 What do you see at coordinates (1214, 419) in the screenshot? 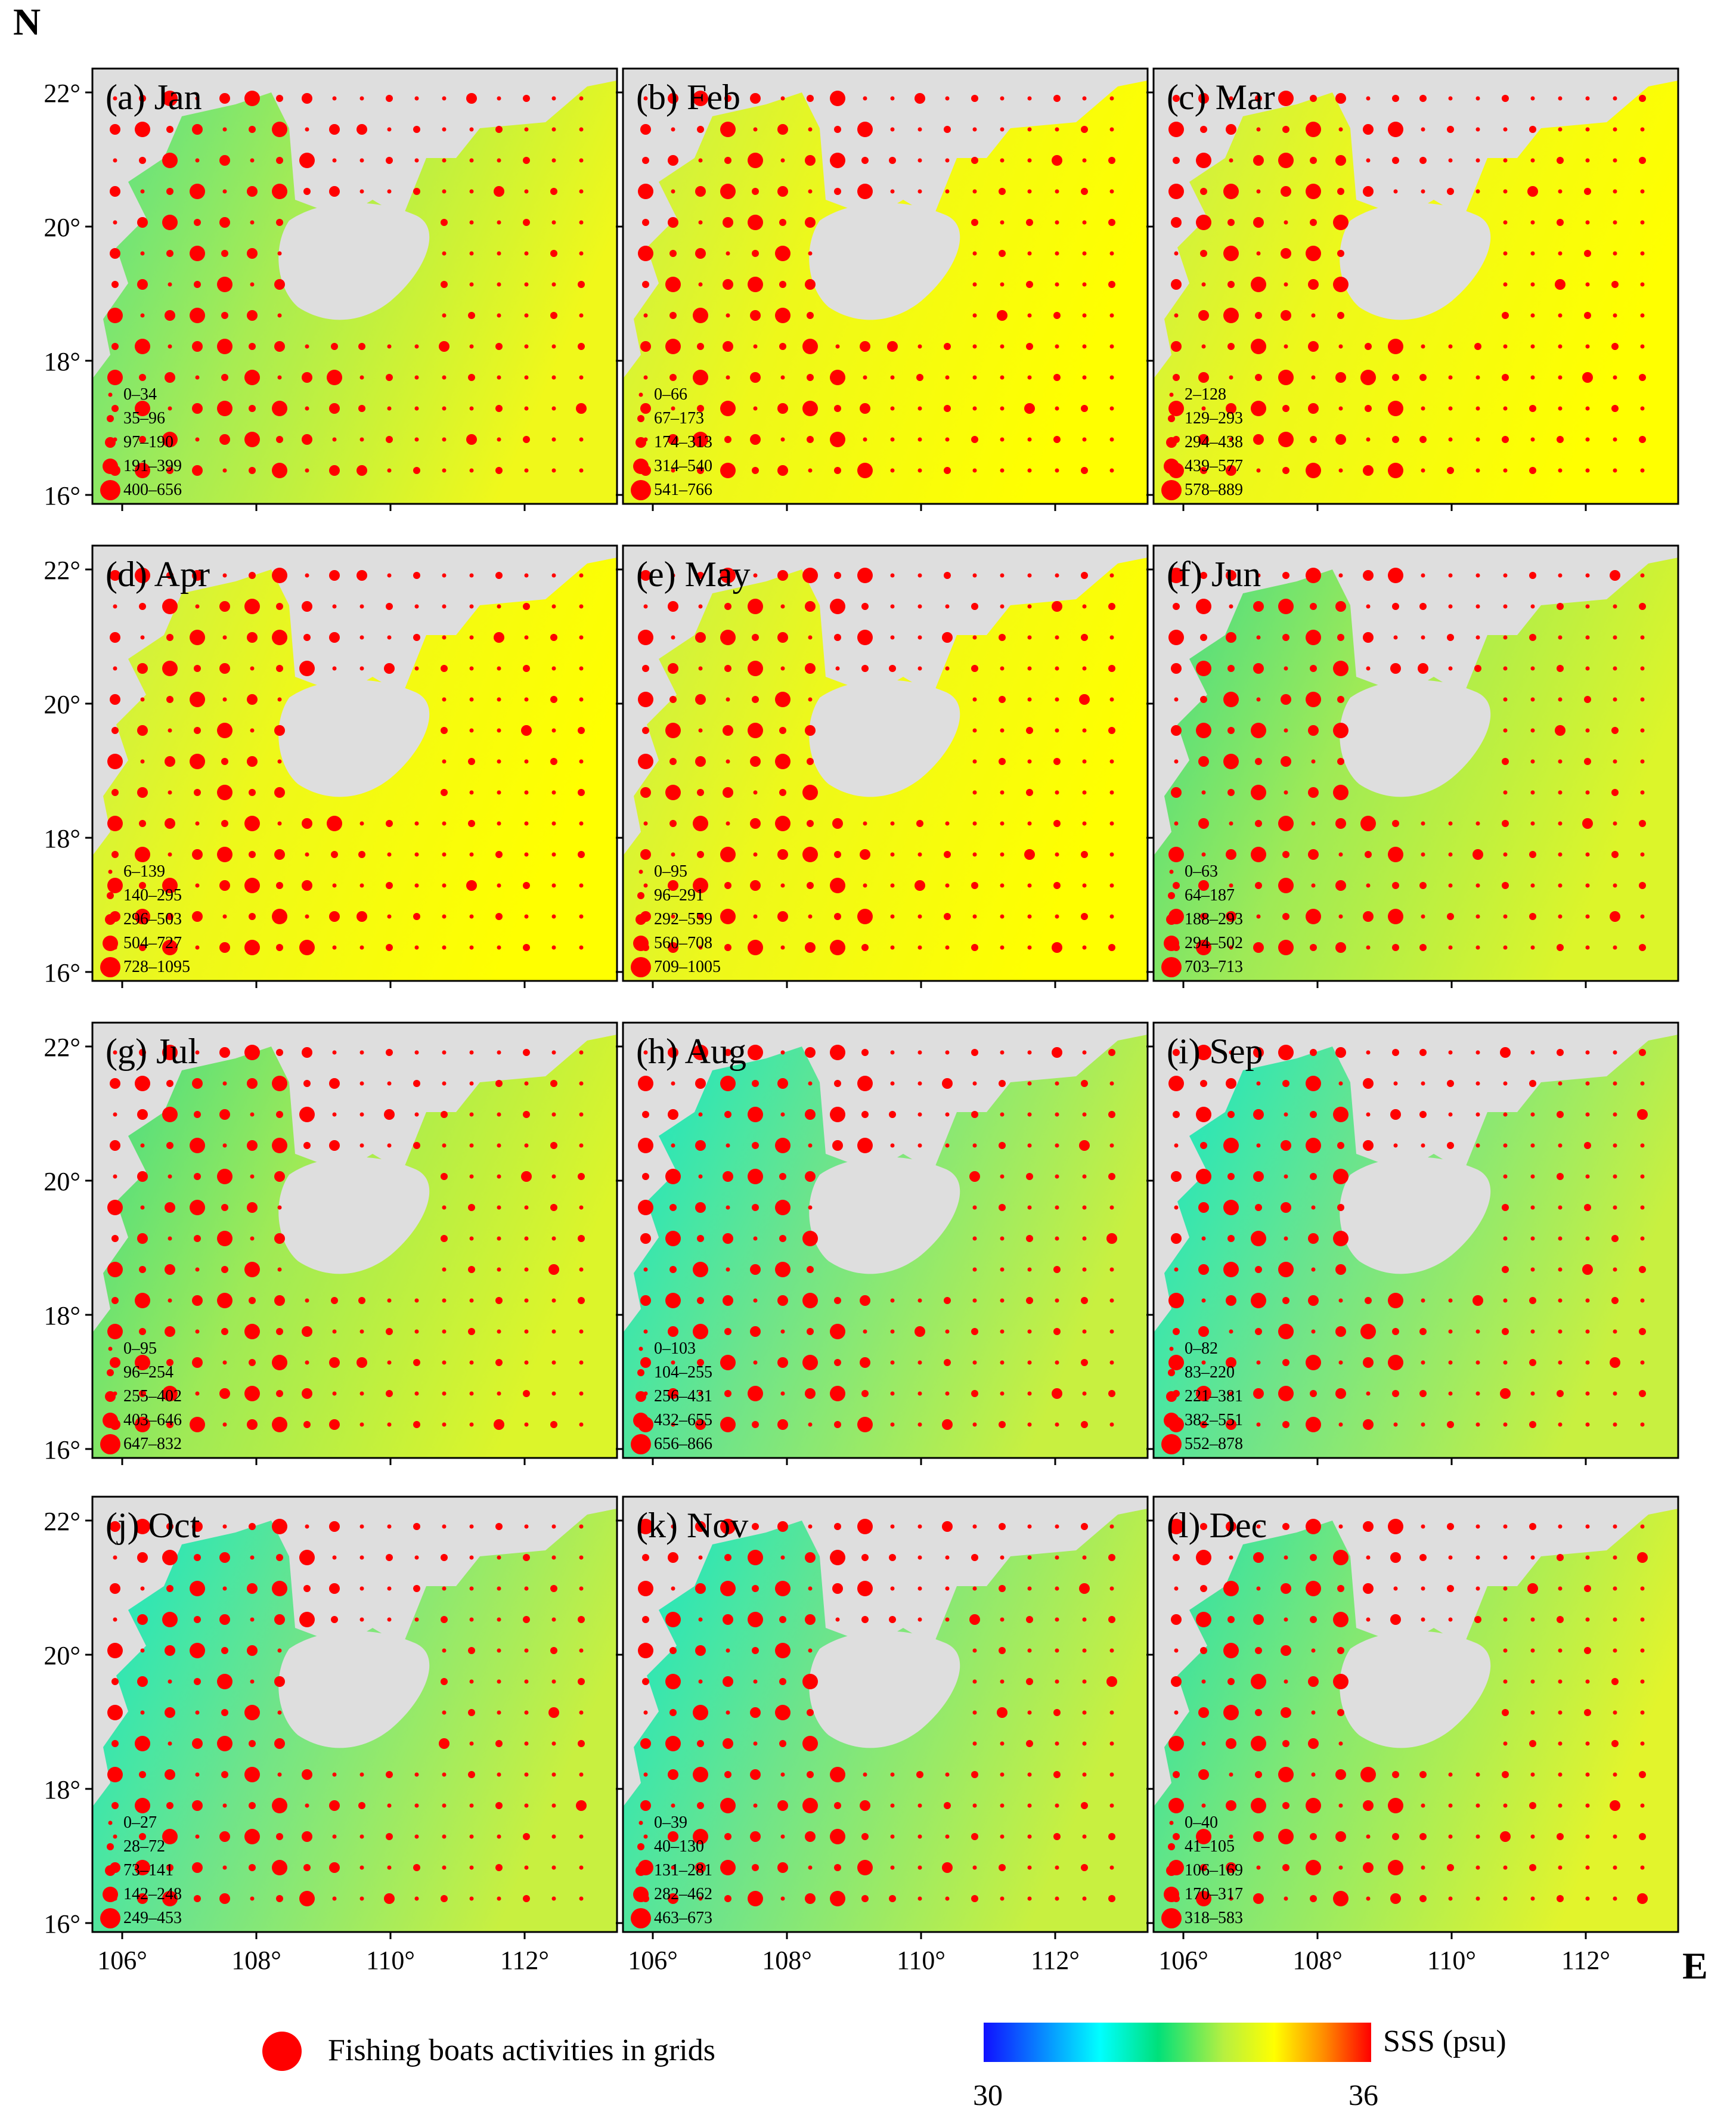
I see `legend-range-label: 129–293` at bounding box center [1214, 419].